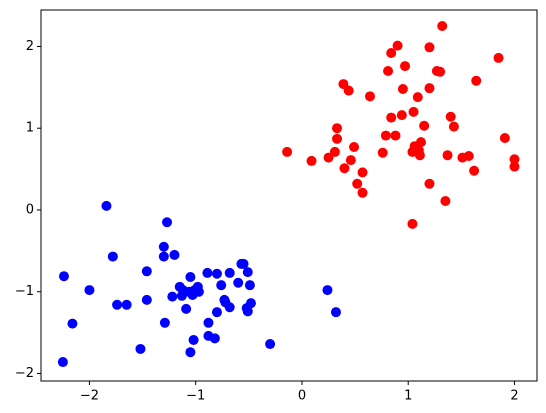 Image resolution: width=546 pixels, height=413 pixels. I want to click on x-tick-label: 0, so click(302, 396).